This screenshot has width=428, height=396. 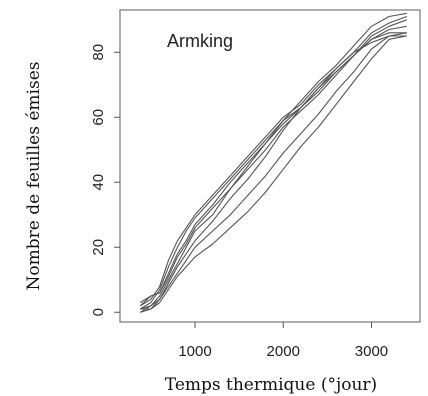 What do you see at coordinates (194, 351) in the screenshot?
I see `x-tick-label-1: 1000` at bounding box center [194, 351].